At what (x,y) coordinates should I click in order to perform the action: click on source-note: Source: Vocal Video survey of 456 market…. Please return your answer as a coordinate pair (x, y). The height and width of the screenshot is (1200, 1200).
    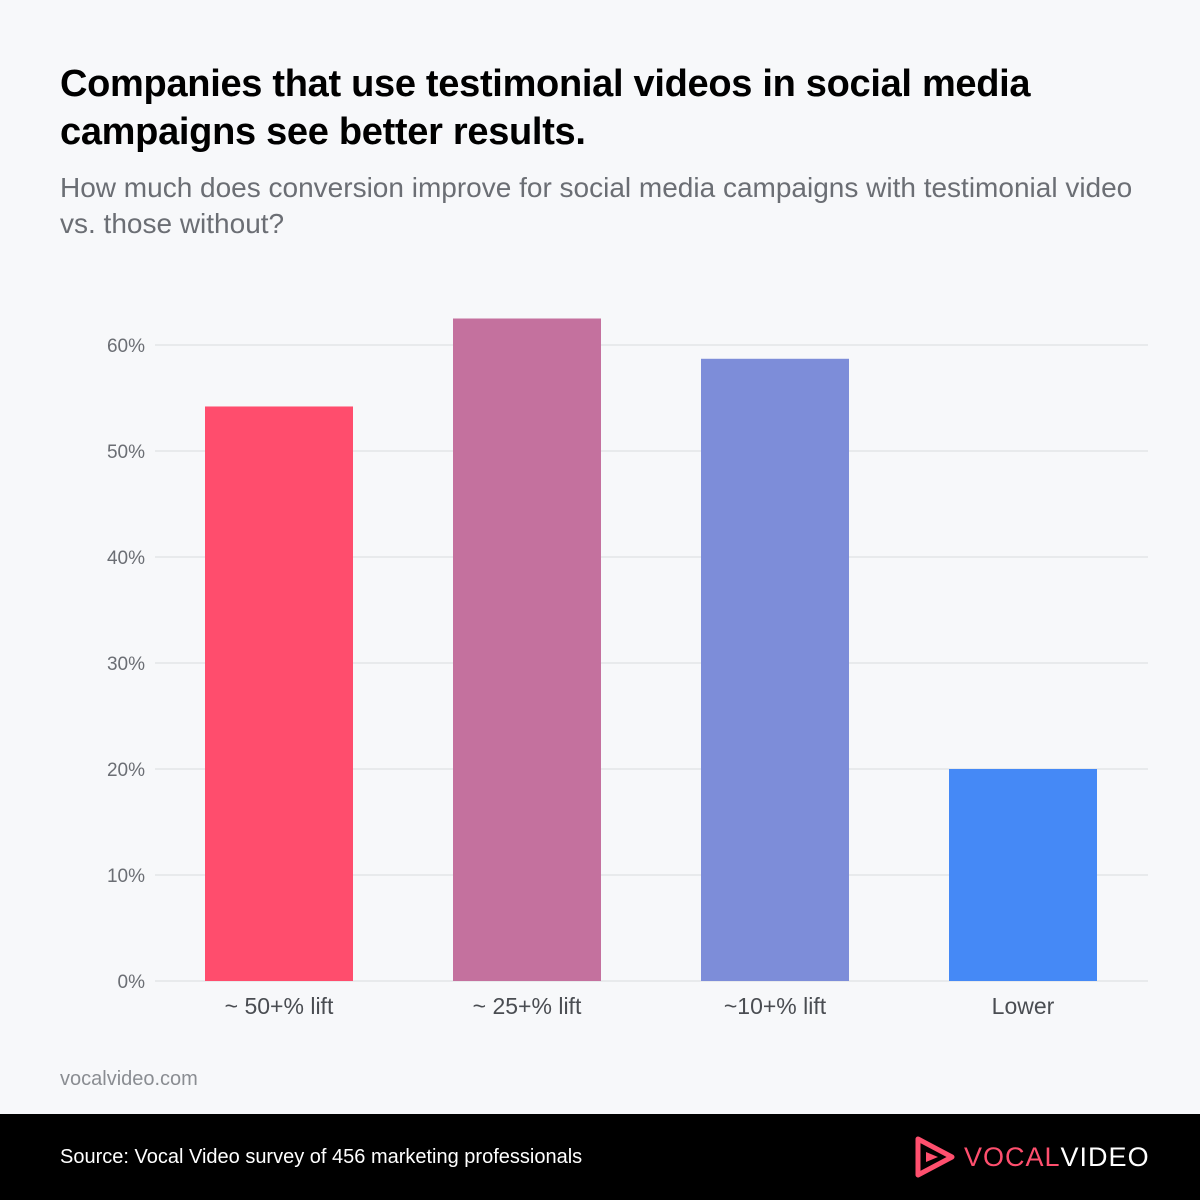
    Looking at the image, I should click on (321, 1157).